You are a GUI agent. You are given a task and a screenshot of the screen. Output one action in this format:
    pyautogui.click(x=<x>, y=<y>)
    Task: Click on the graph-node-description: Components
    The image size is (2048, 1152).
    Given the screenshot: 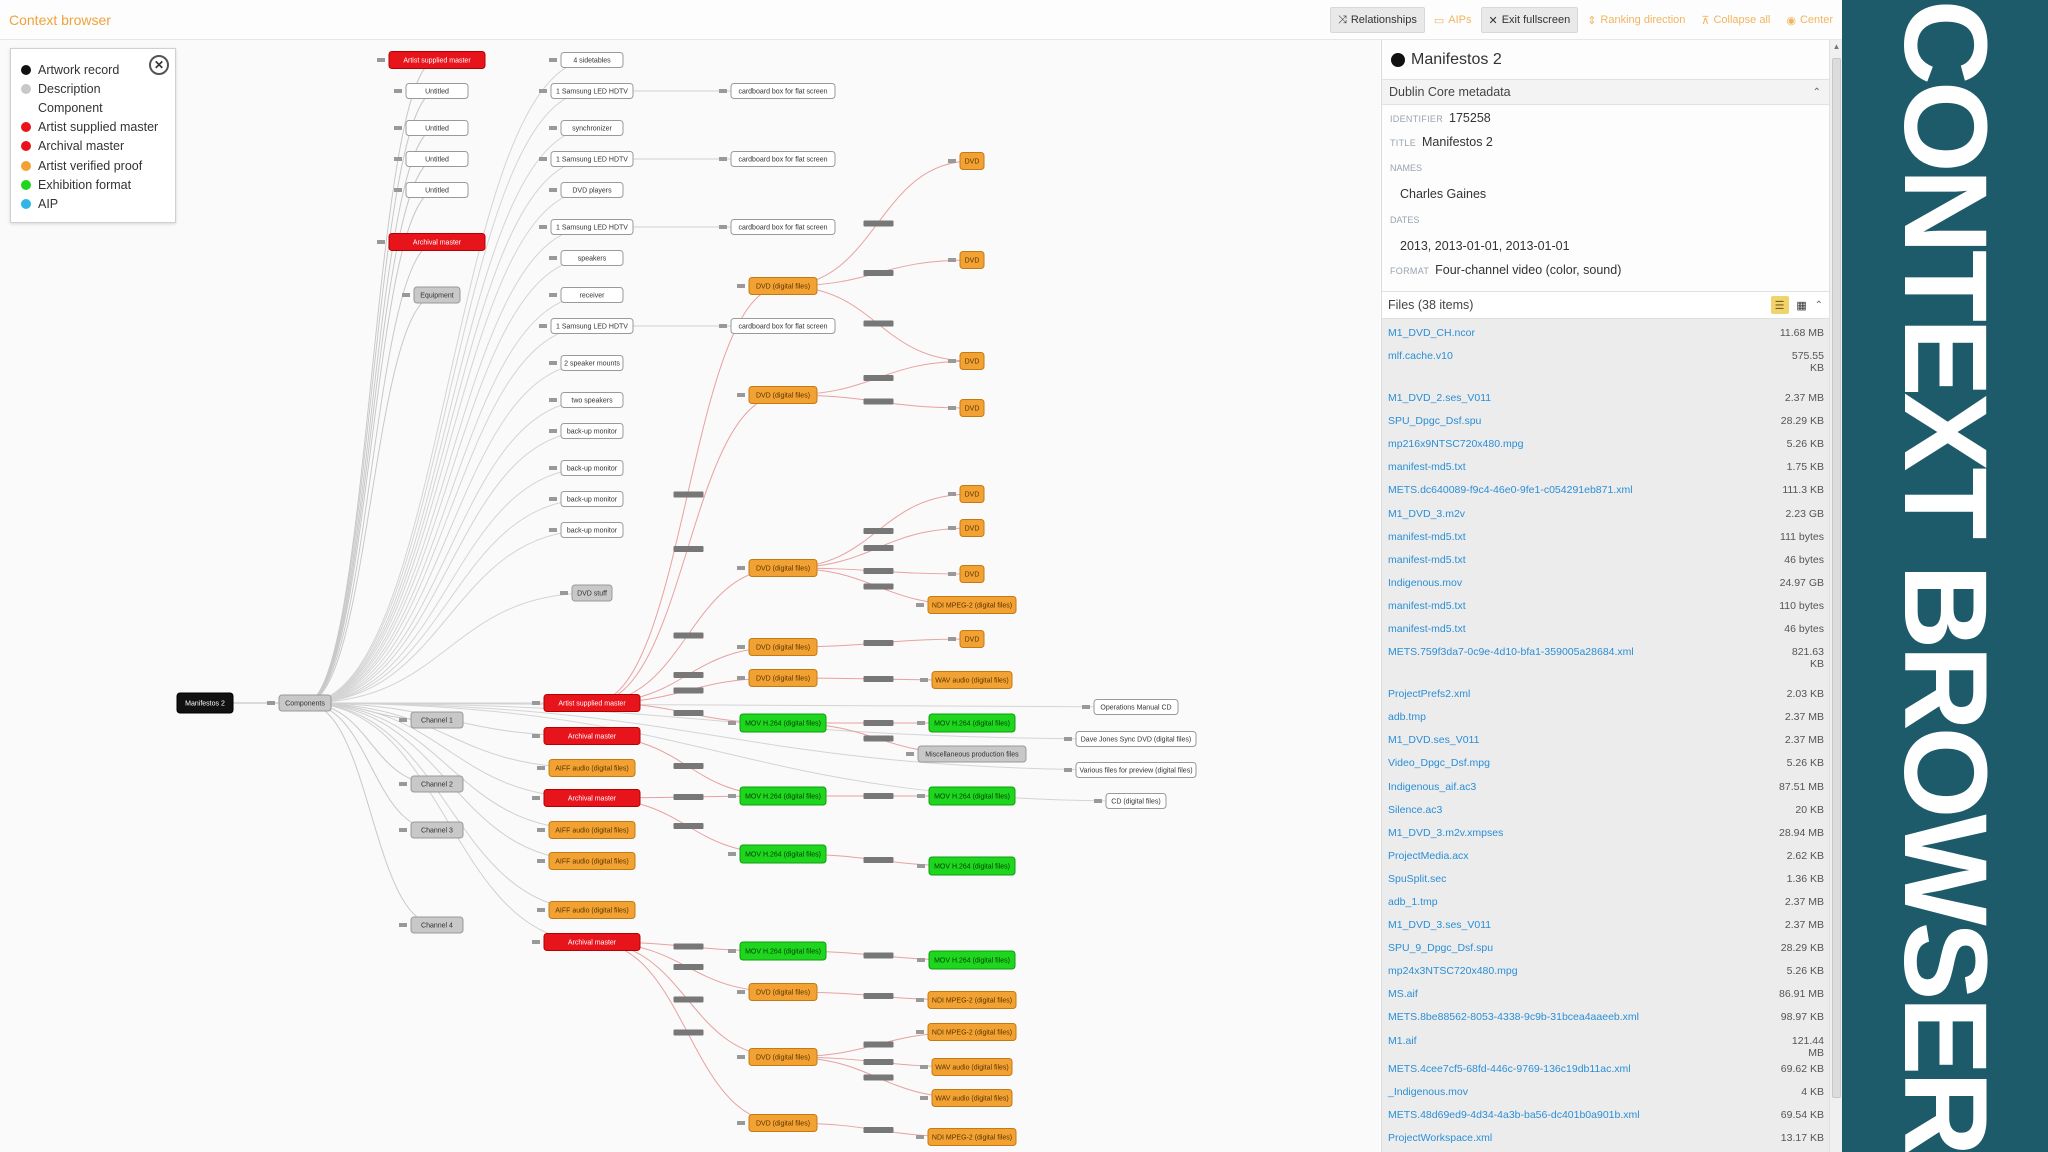 What is the action you would take?
    pyautogui.click(x=299, y=703)
    